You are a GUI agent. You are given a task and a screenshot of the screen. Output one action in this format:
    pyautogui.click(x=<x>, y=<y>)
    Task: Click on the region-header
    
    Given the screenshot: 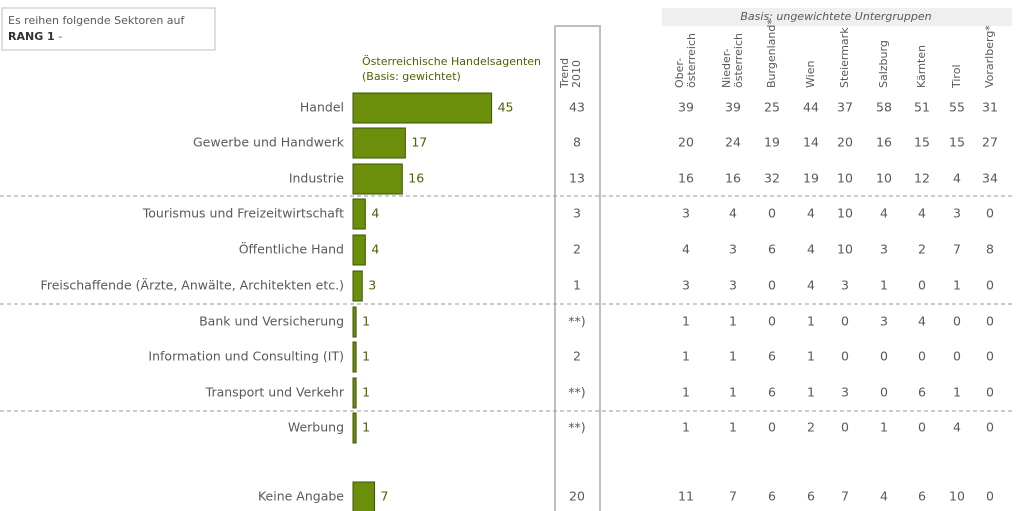 What is the action you would take?
    pyautogui.click(x=837, y=17)
    